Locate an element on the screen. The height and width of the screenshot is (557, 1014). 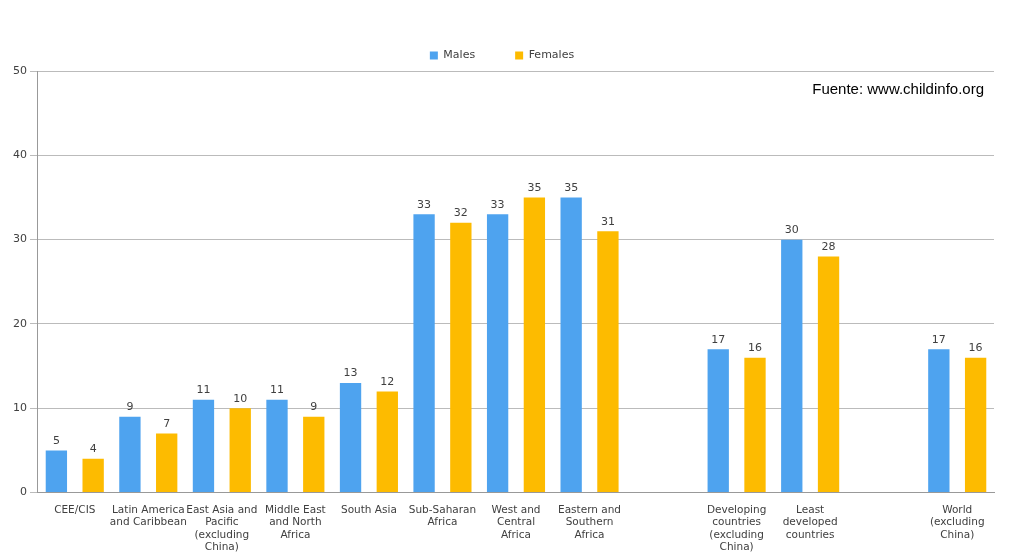
y-tick-label: 10 is located at coordinates (20, 408).